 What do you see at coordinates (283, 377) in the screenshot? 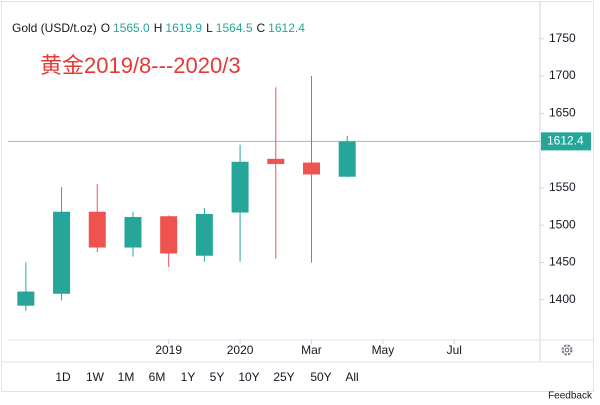
I see `range-button: 25Y` at bounding box center [283, 377].